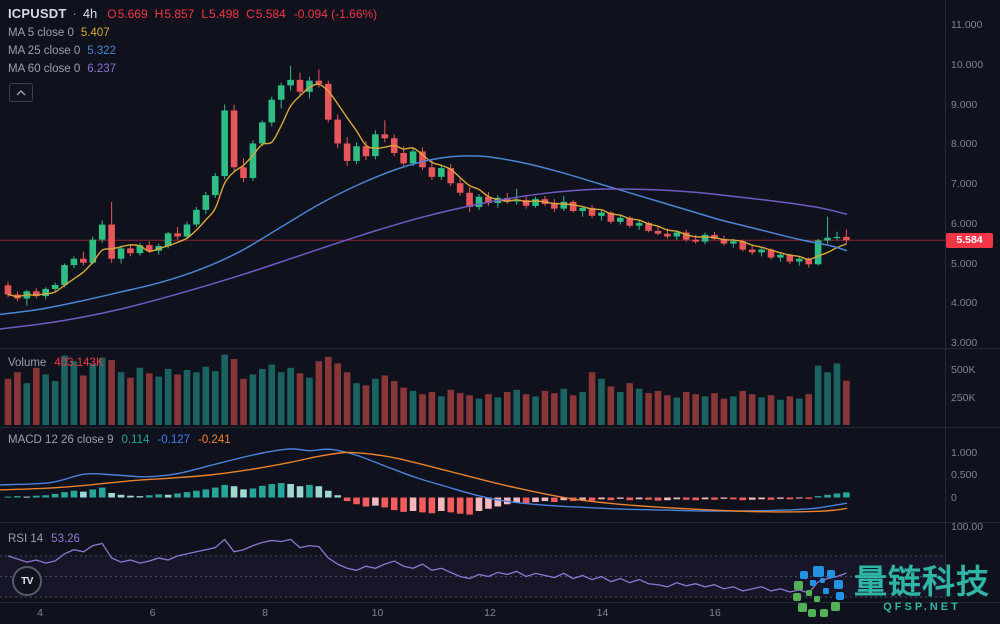 Image resolution: width=1000 pixels, height=624 pixels. Describe the element at coordinates (818, 591) in the screenshot. I see `qfsp-logo-icon` at that location.